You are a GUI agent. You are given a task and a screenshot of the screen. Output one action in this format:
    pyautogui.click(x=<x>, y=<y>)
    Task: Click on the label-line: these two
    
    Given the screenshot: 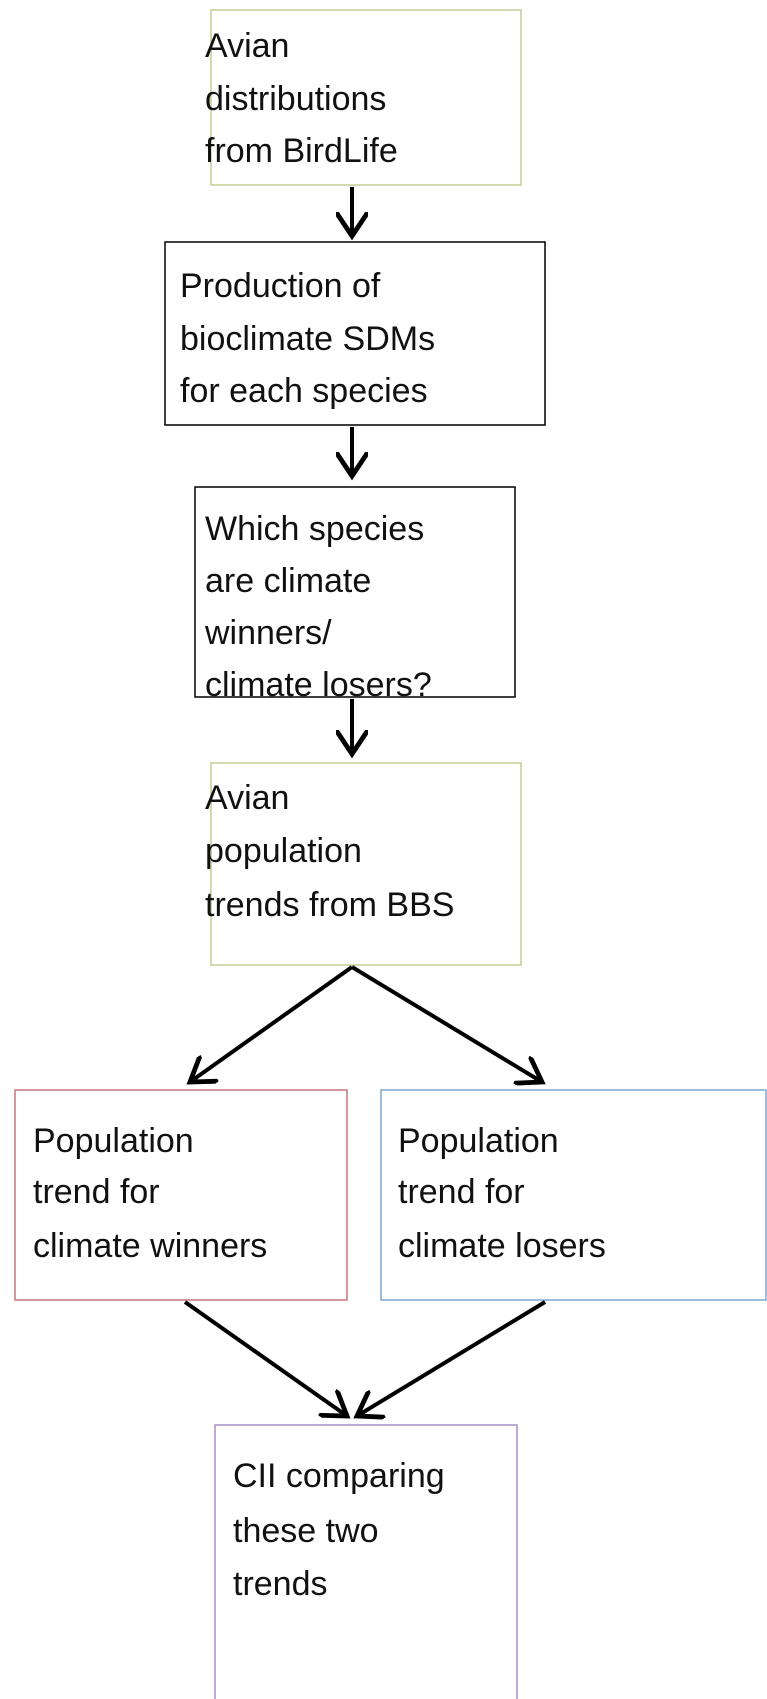 What is the action you would take?
    pyautogui.click(x=306, y=1531)
    